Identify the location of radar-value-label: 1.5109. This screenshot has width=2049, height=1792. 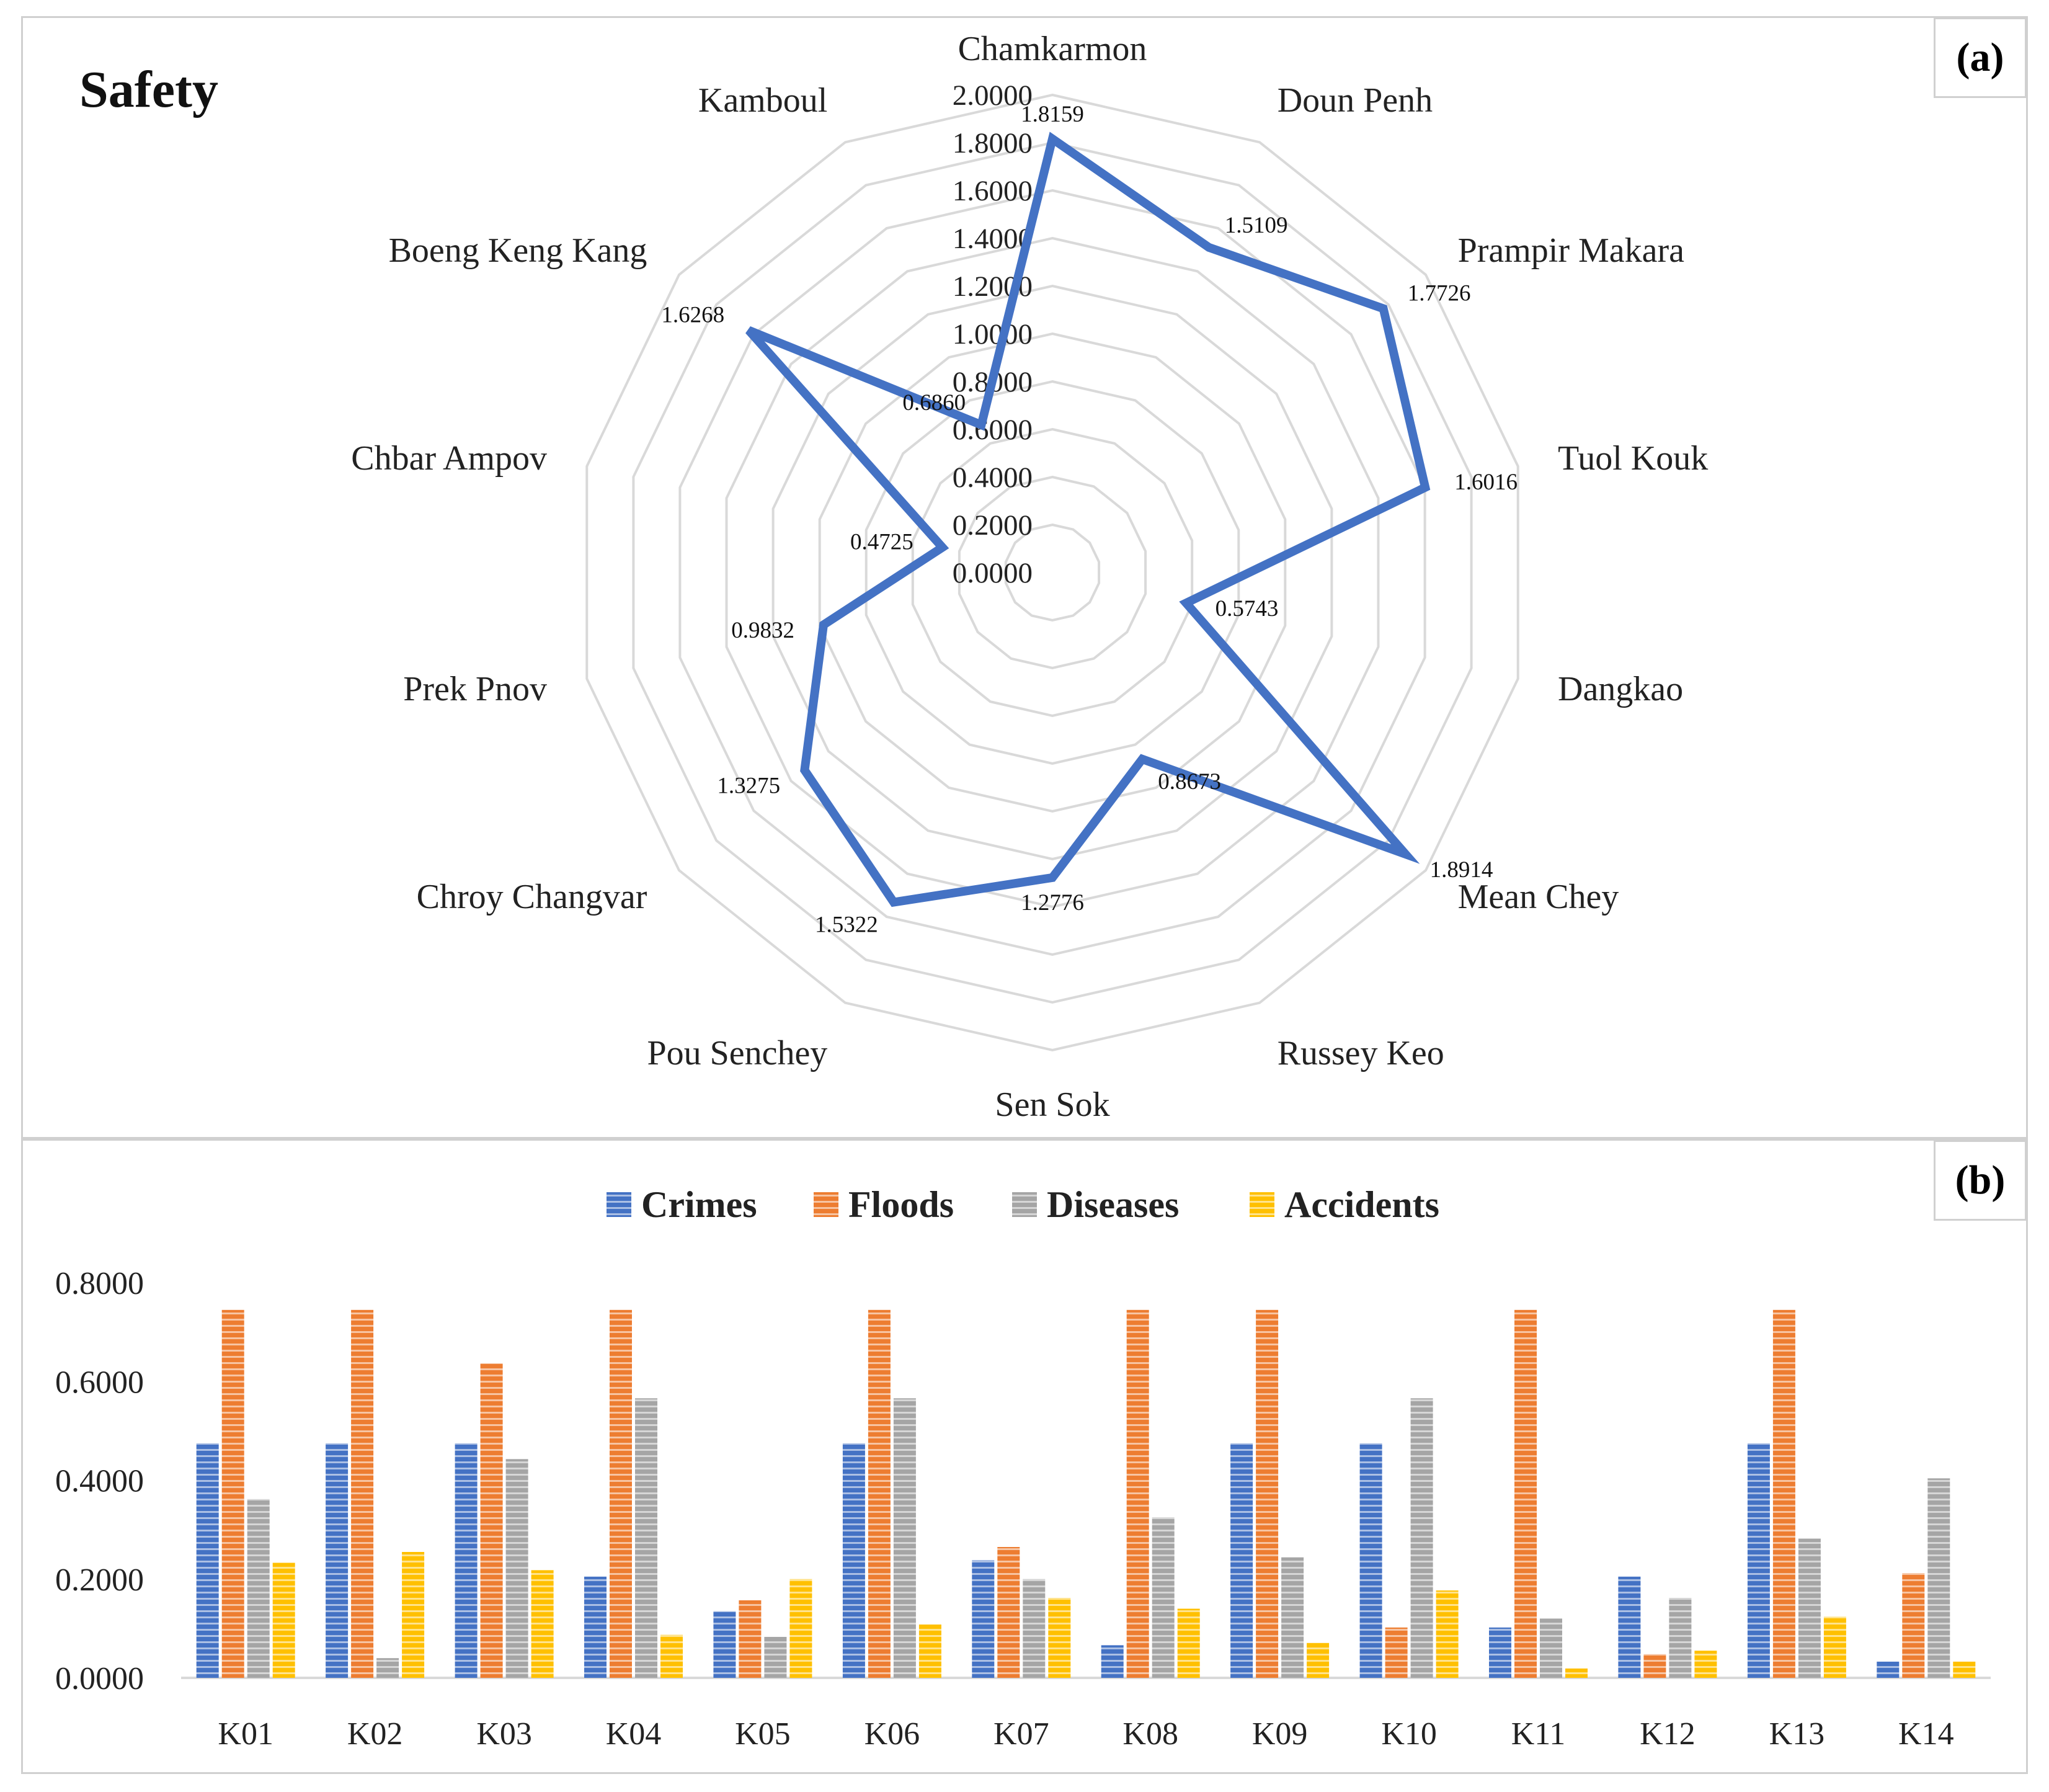
(1256, 226).